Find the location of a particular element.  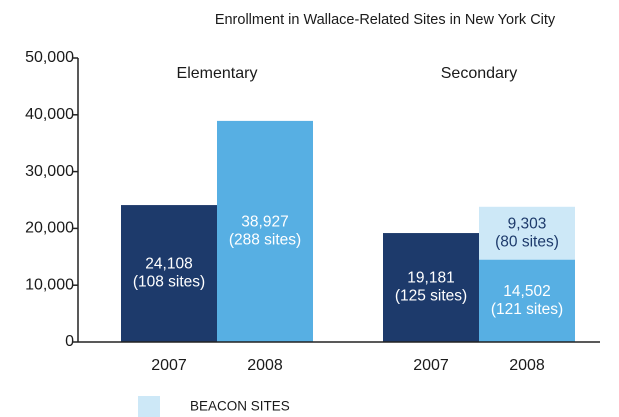

site-label: (80 sites) is located at coordinates (527, 241).